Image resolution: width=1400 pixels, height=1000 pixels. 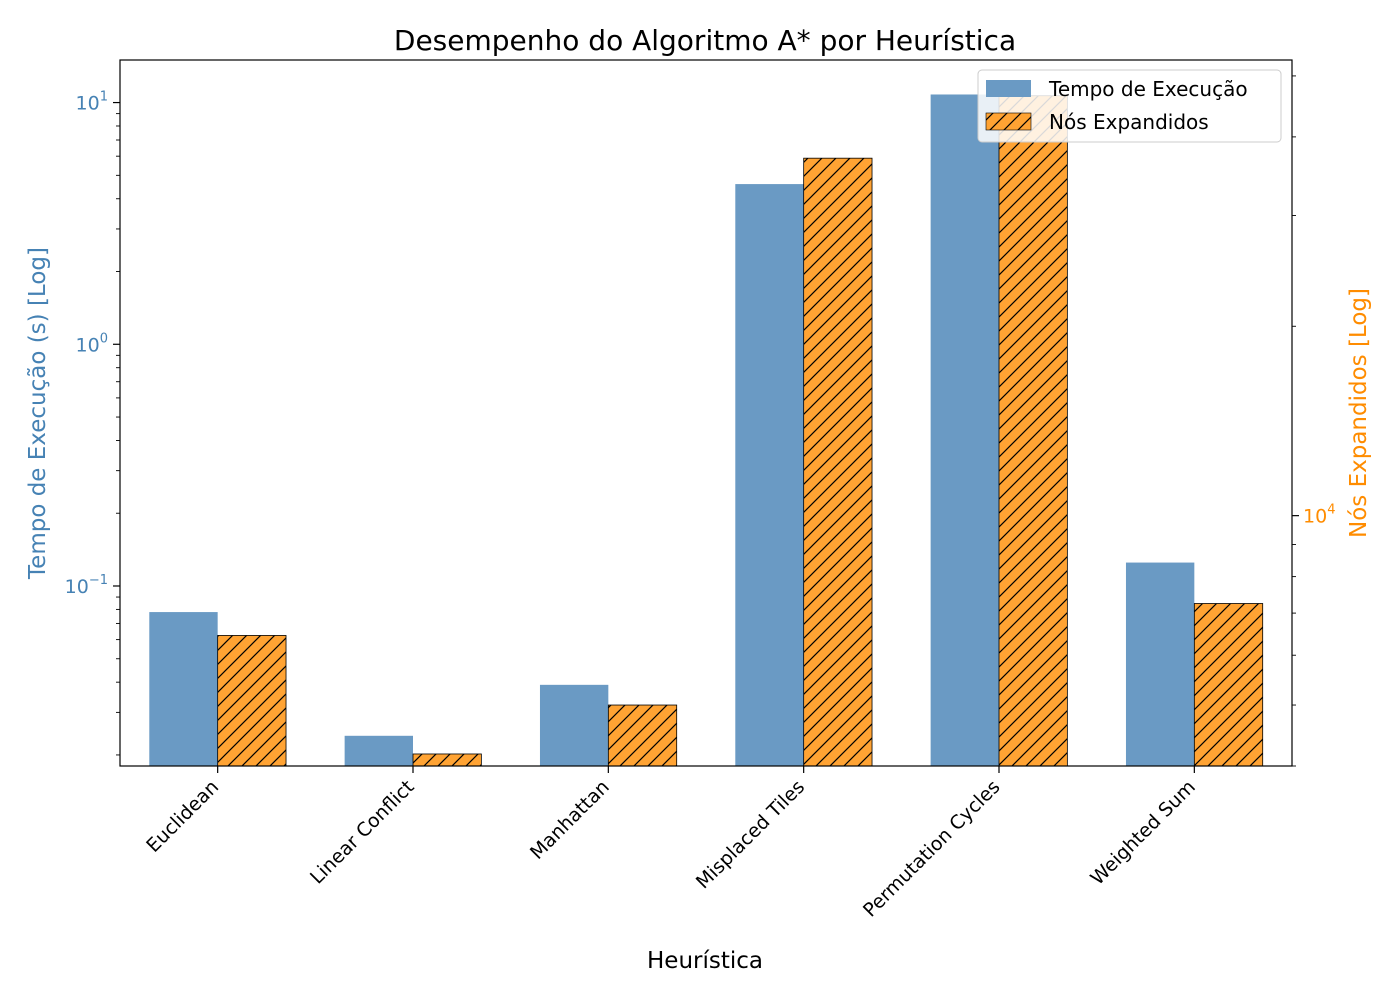 I want to click on x-tick-label-5: Weighted Sum, so click(x=1143, y=833).